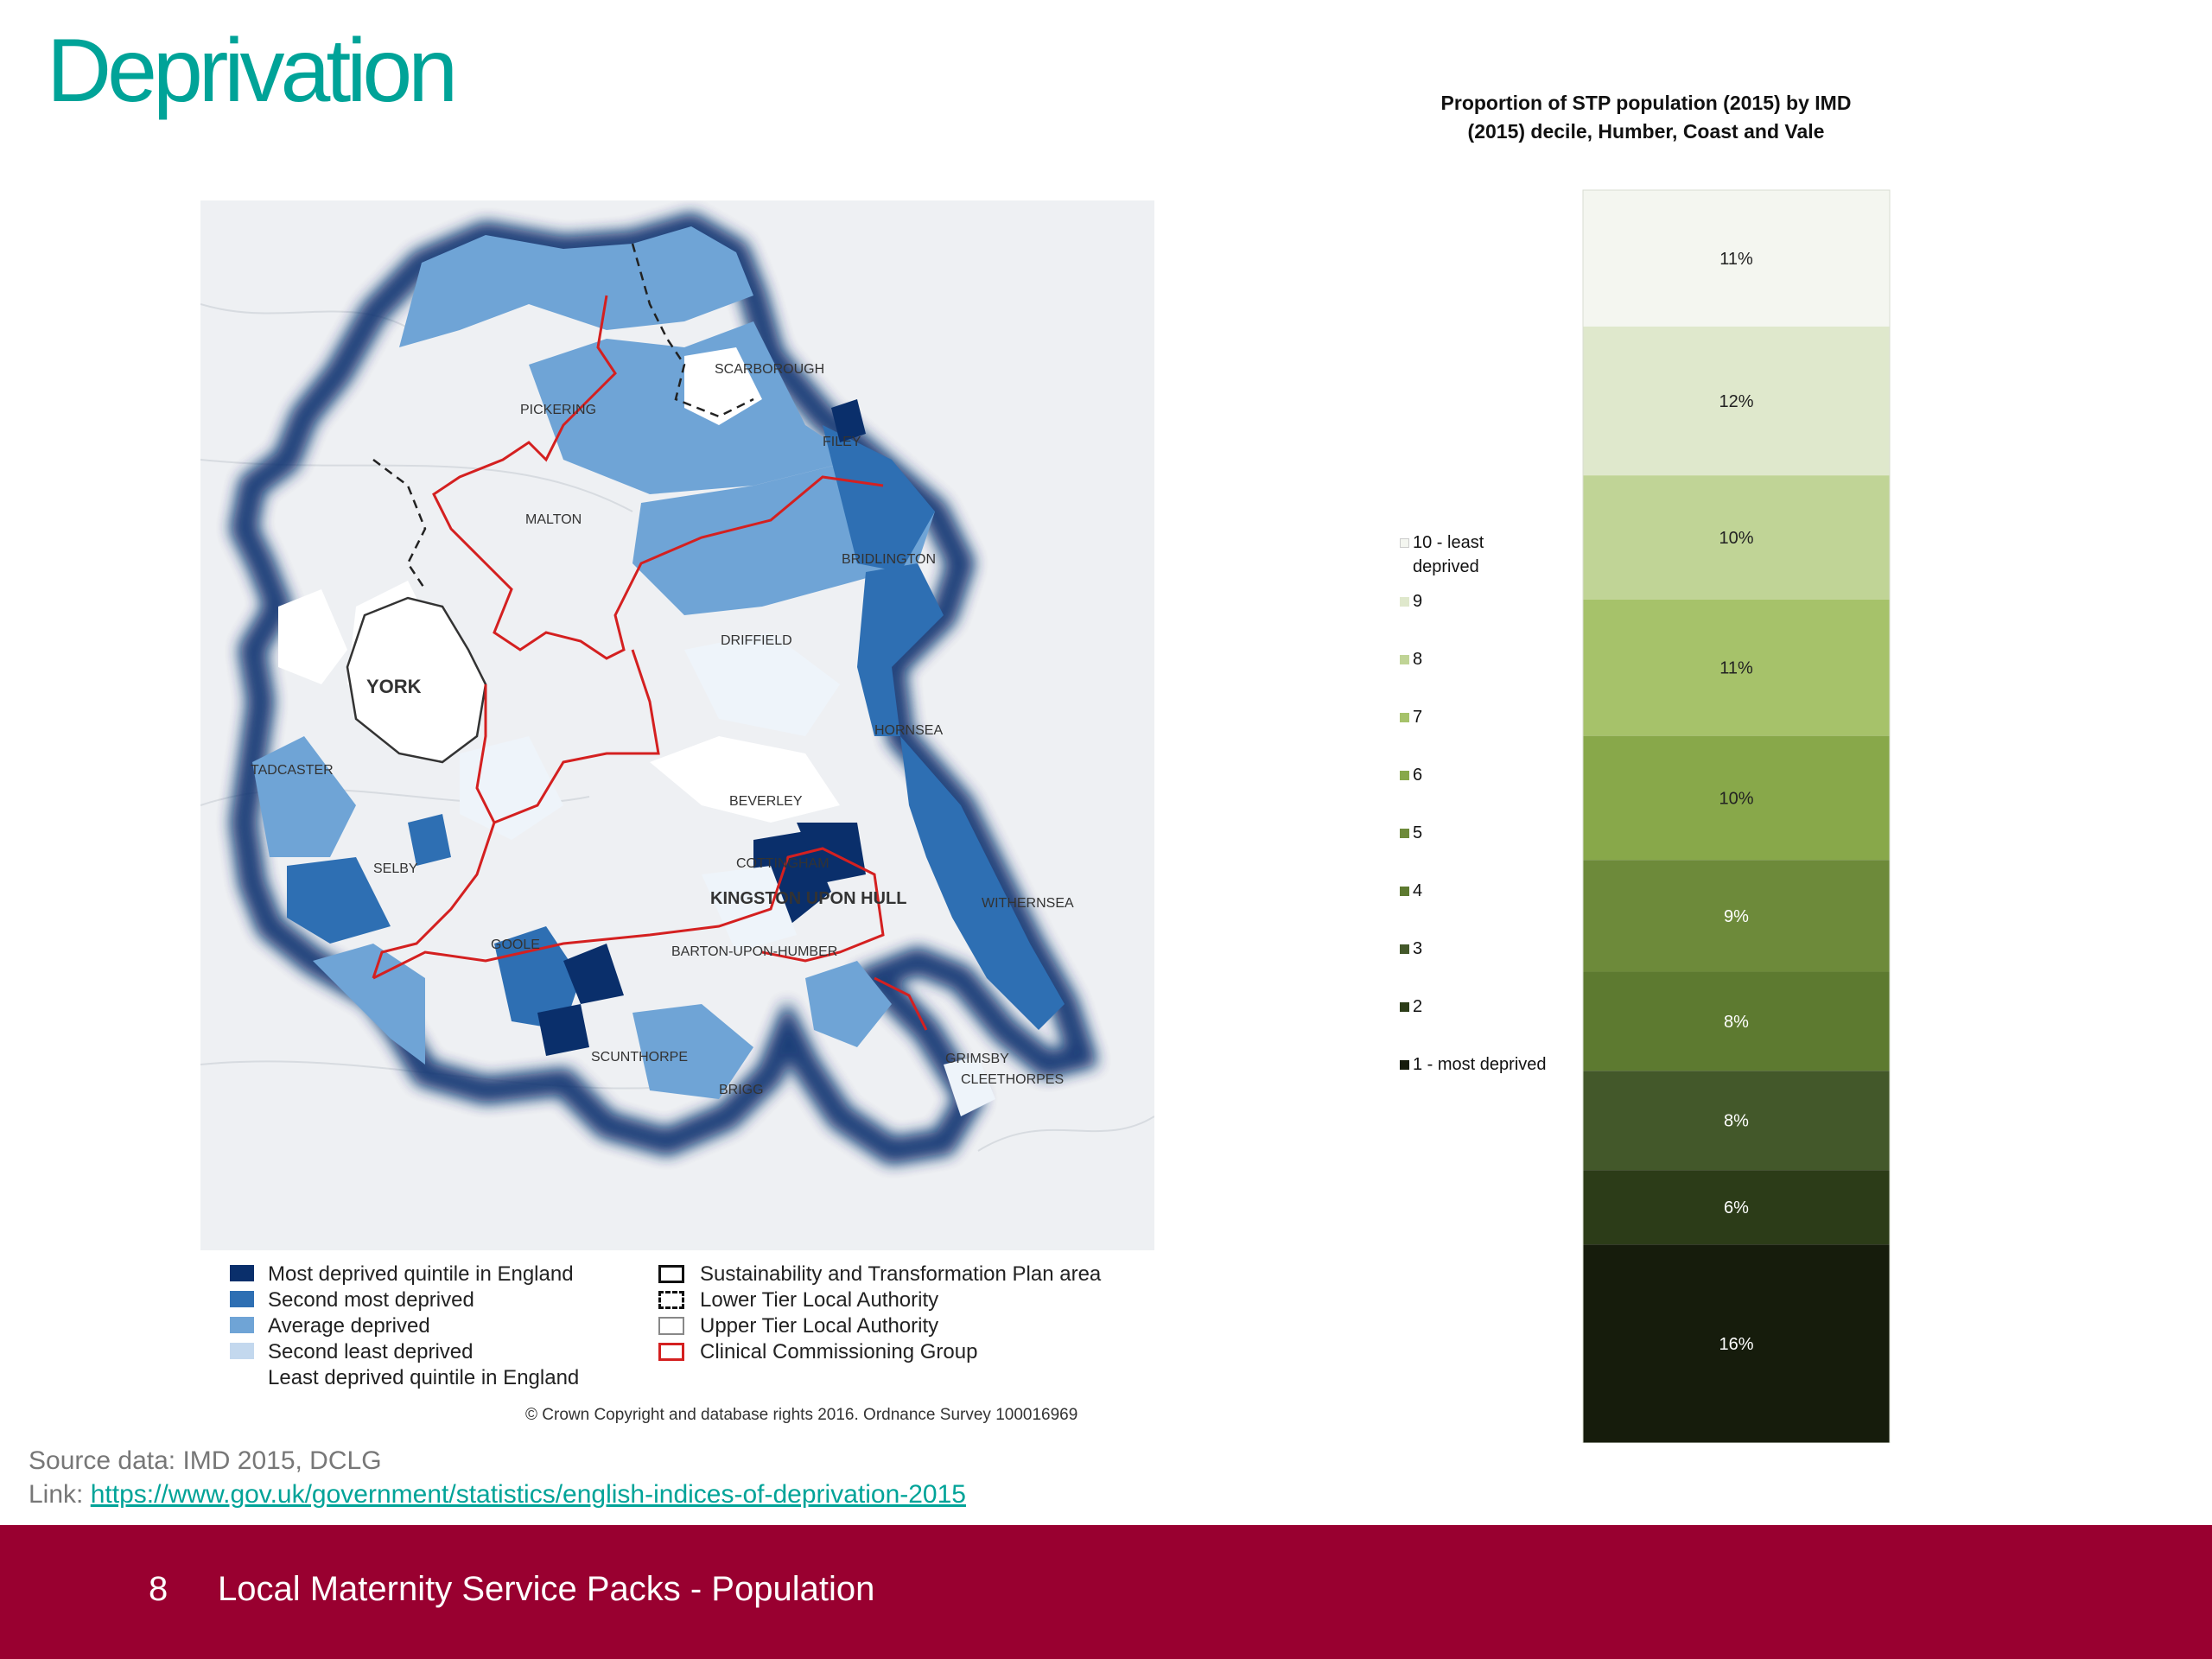 This screenshot has height=1659, width=2212. What do you see at coordinates (558, 410) in the screenshot?
I see `place-label-pickering: PICKERING` at bounding box center [558, 410].